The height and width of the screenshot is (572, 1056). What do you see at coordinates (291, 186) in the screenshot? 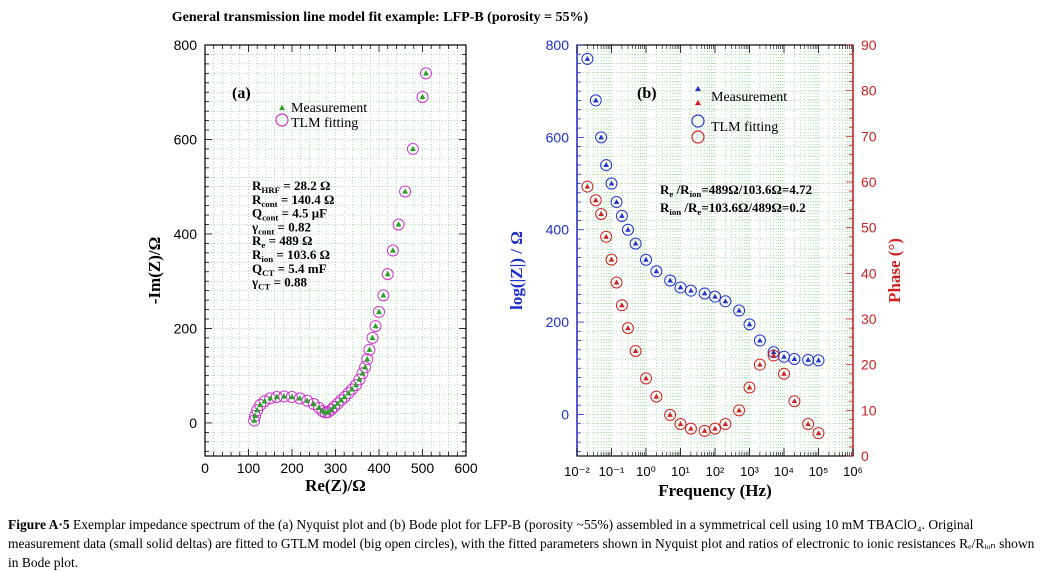
I see `fit-parameter: RHRF = 28.2 Ω` at bounding box center [291, 186].